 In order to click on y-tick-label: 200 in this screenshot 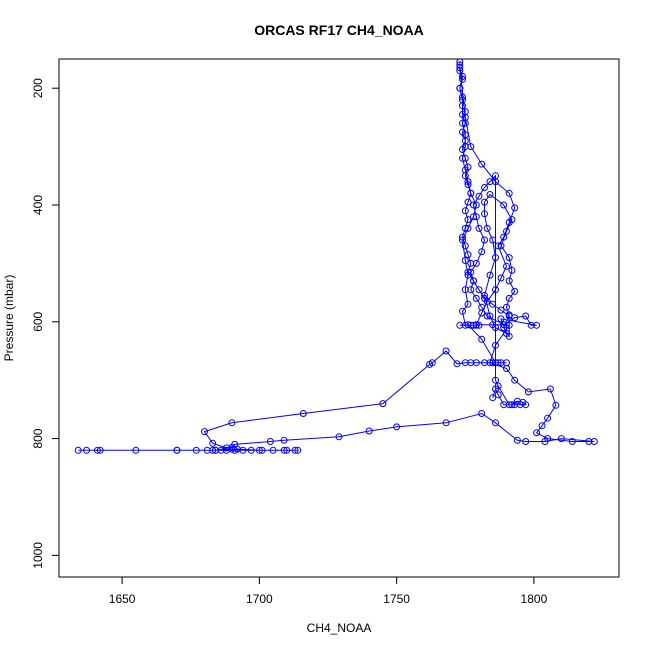, I will do `click(38, 88)`.